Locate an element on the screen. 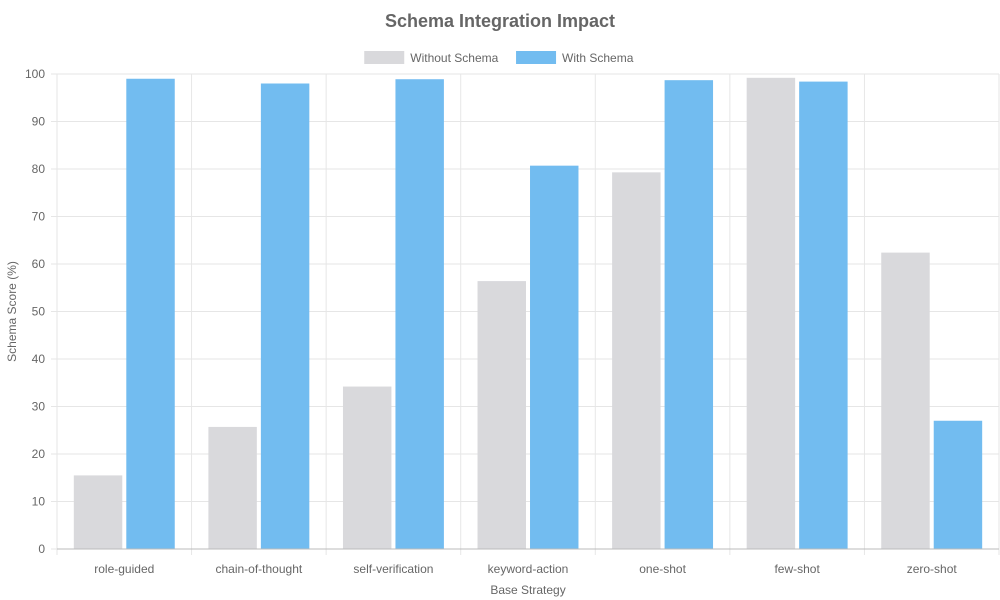  legend-item: With Schema is located at coordinates (575, 58).